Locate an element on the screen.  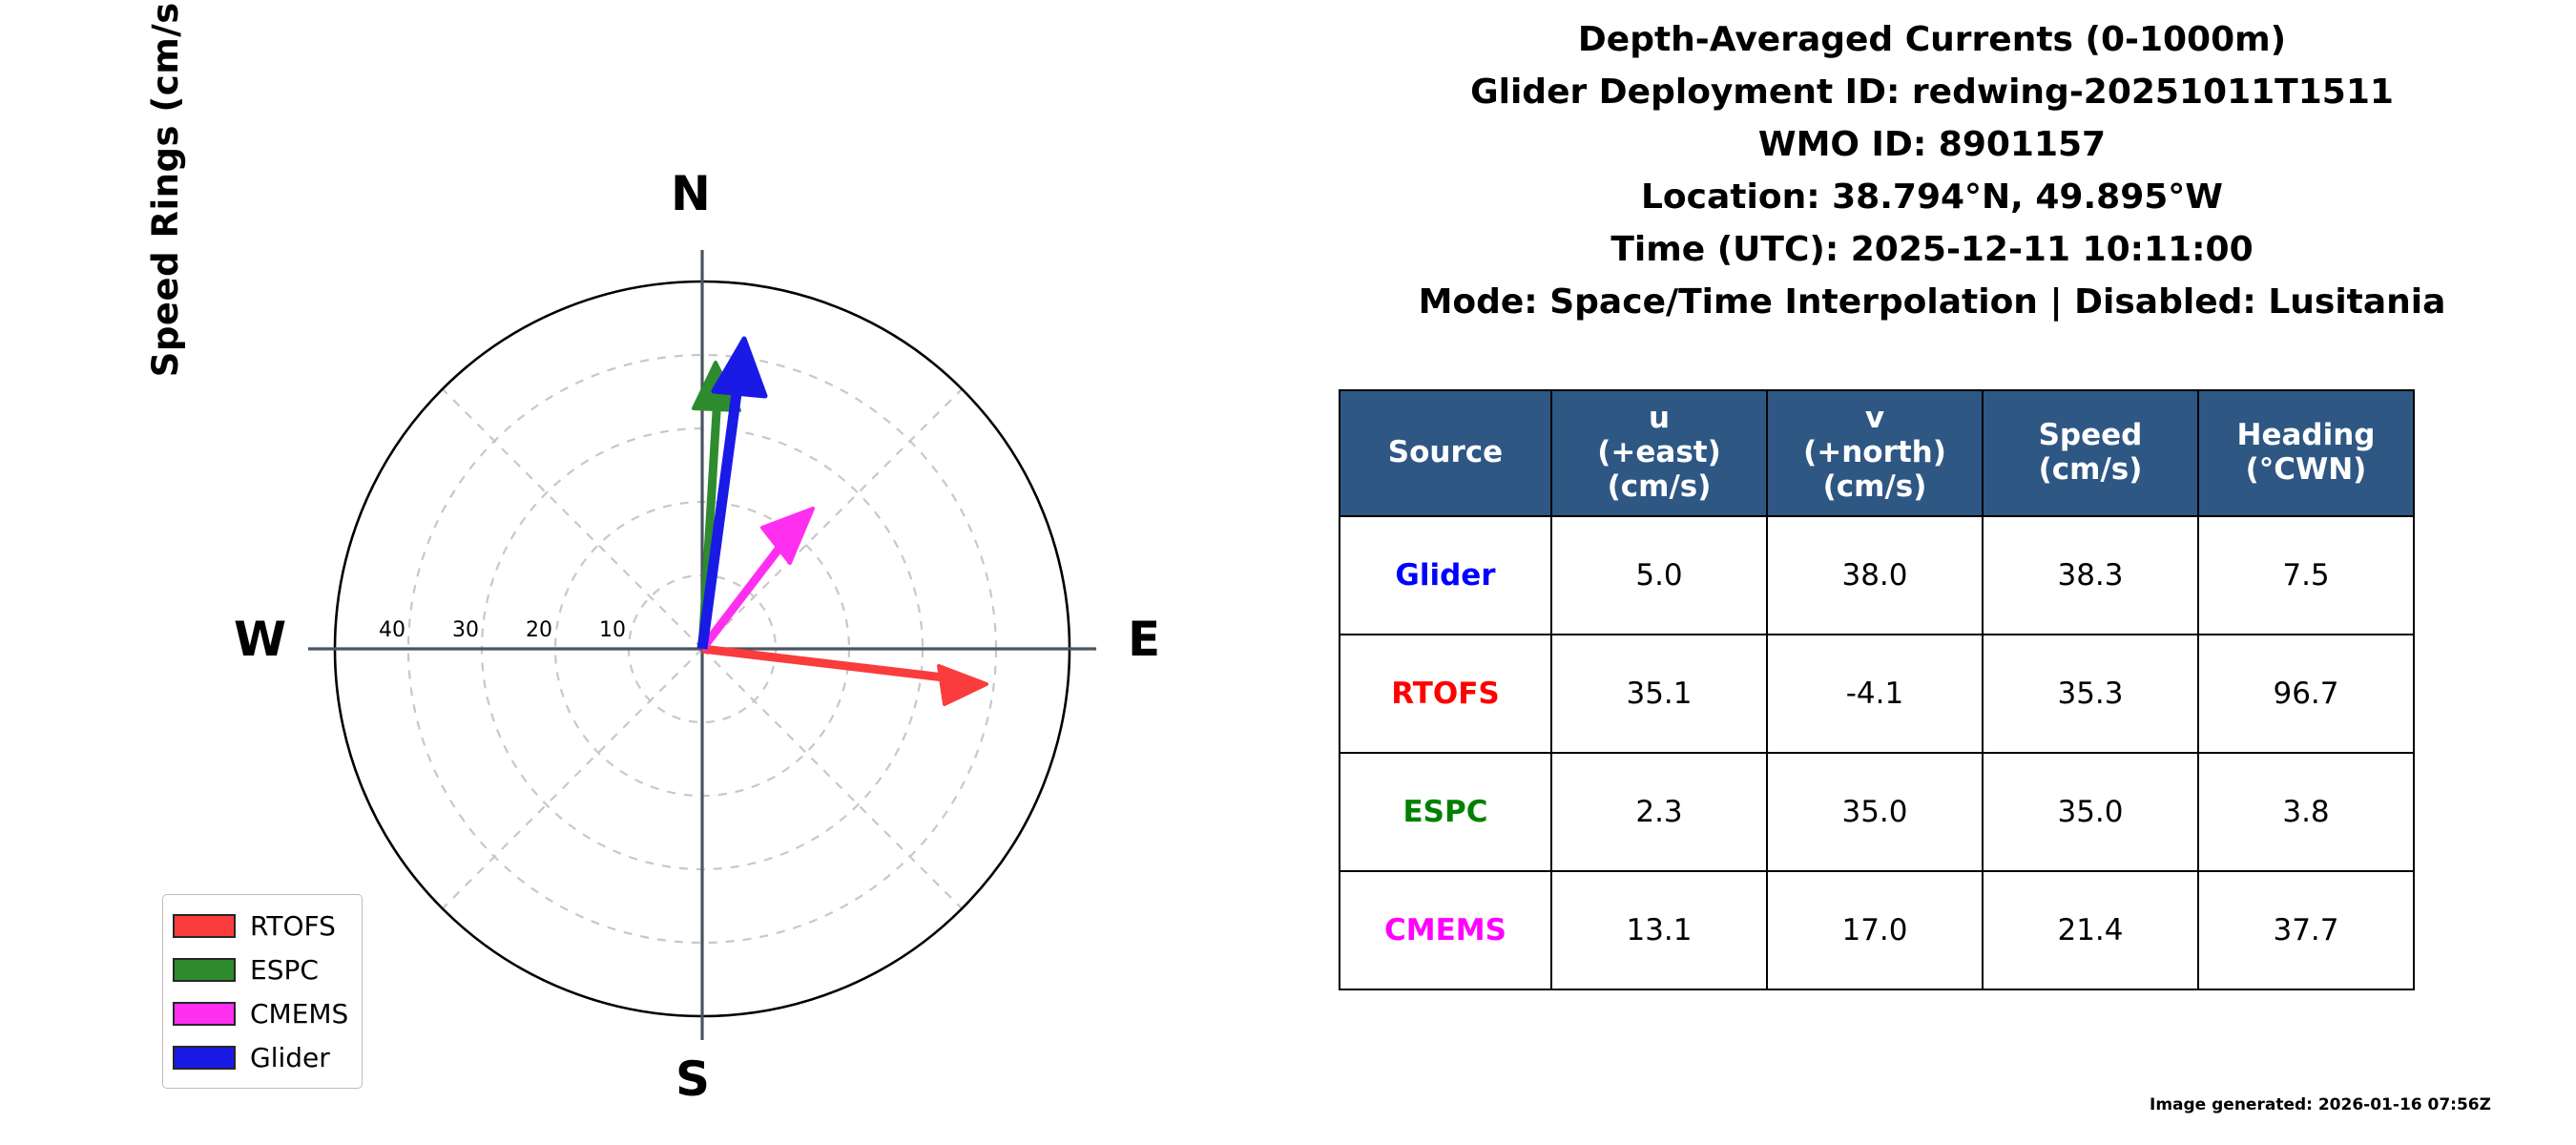
legend-item-glider: Glider is located at coordinates (260, 1057).